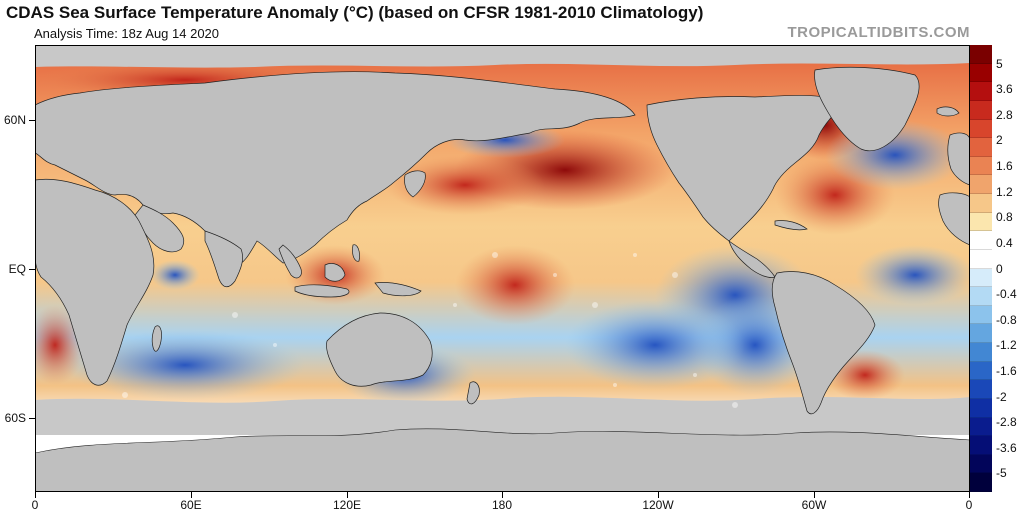 This screenshot has height=512, width=1024. What do you see at coordinates (15, 418) in the screenshot?
I see `lat-label-60s: 60S` at bounding box center [15, 418].